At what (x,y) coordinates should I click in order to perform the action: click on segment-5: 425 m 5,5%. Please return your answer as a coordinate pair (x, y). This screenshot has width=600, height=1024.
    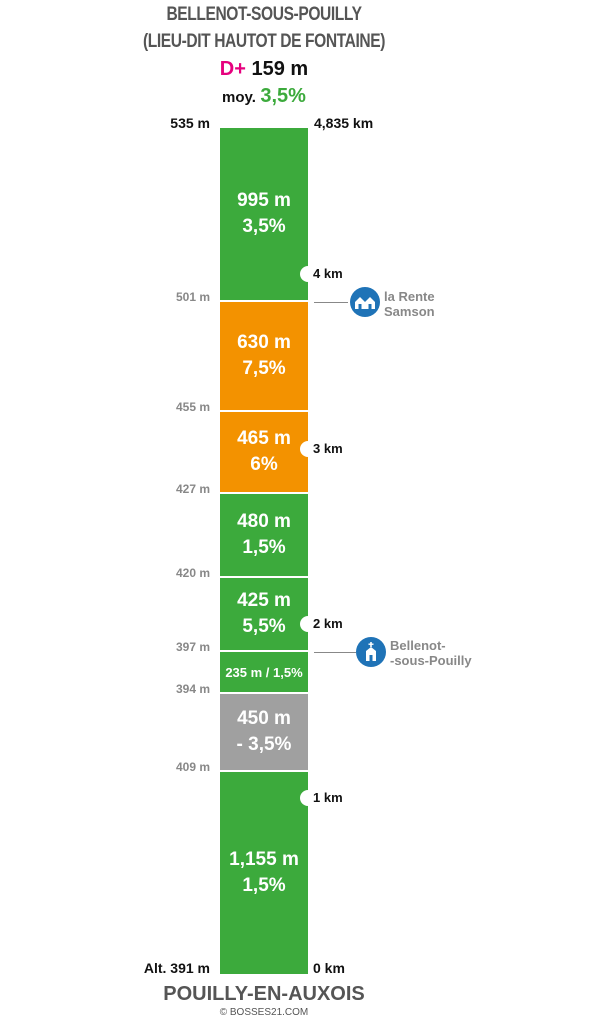
    Looking at the image, I should click on (264, 615).